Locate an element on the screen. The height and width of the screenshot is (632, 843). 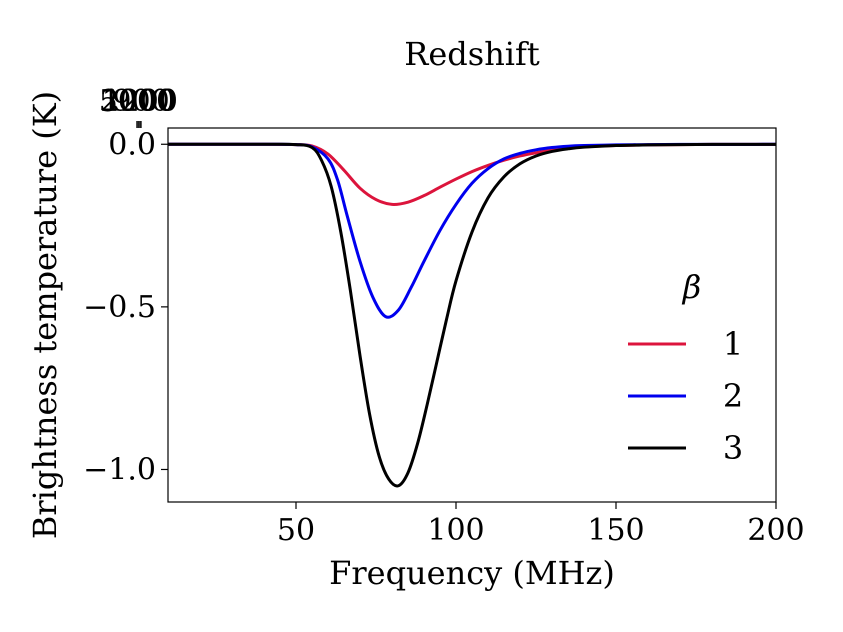
y-tick-label: −0.5 is located at coordinates (119, 307).